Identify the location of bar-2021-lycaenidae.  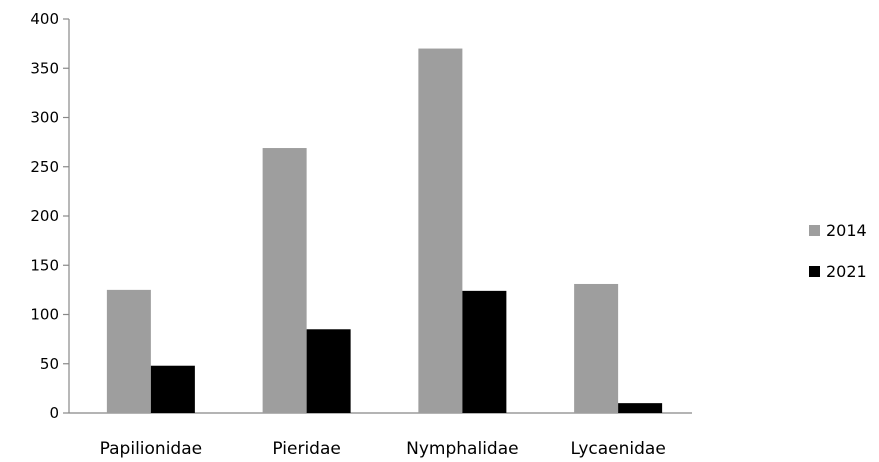
(640, 408).